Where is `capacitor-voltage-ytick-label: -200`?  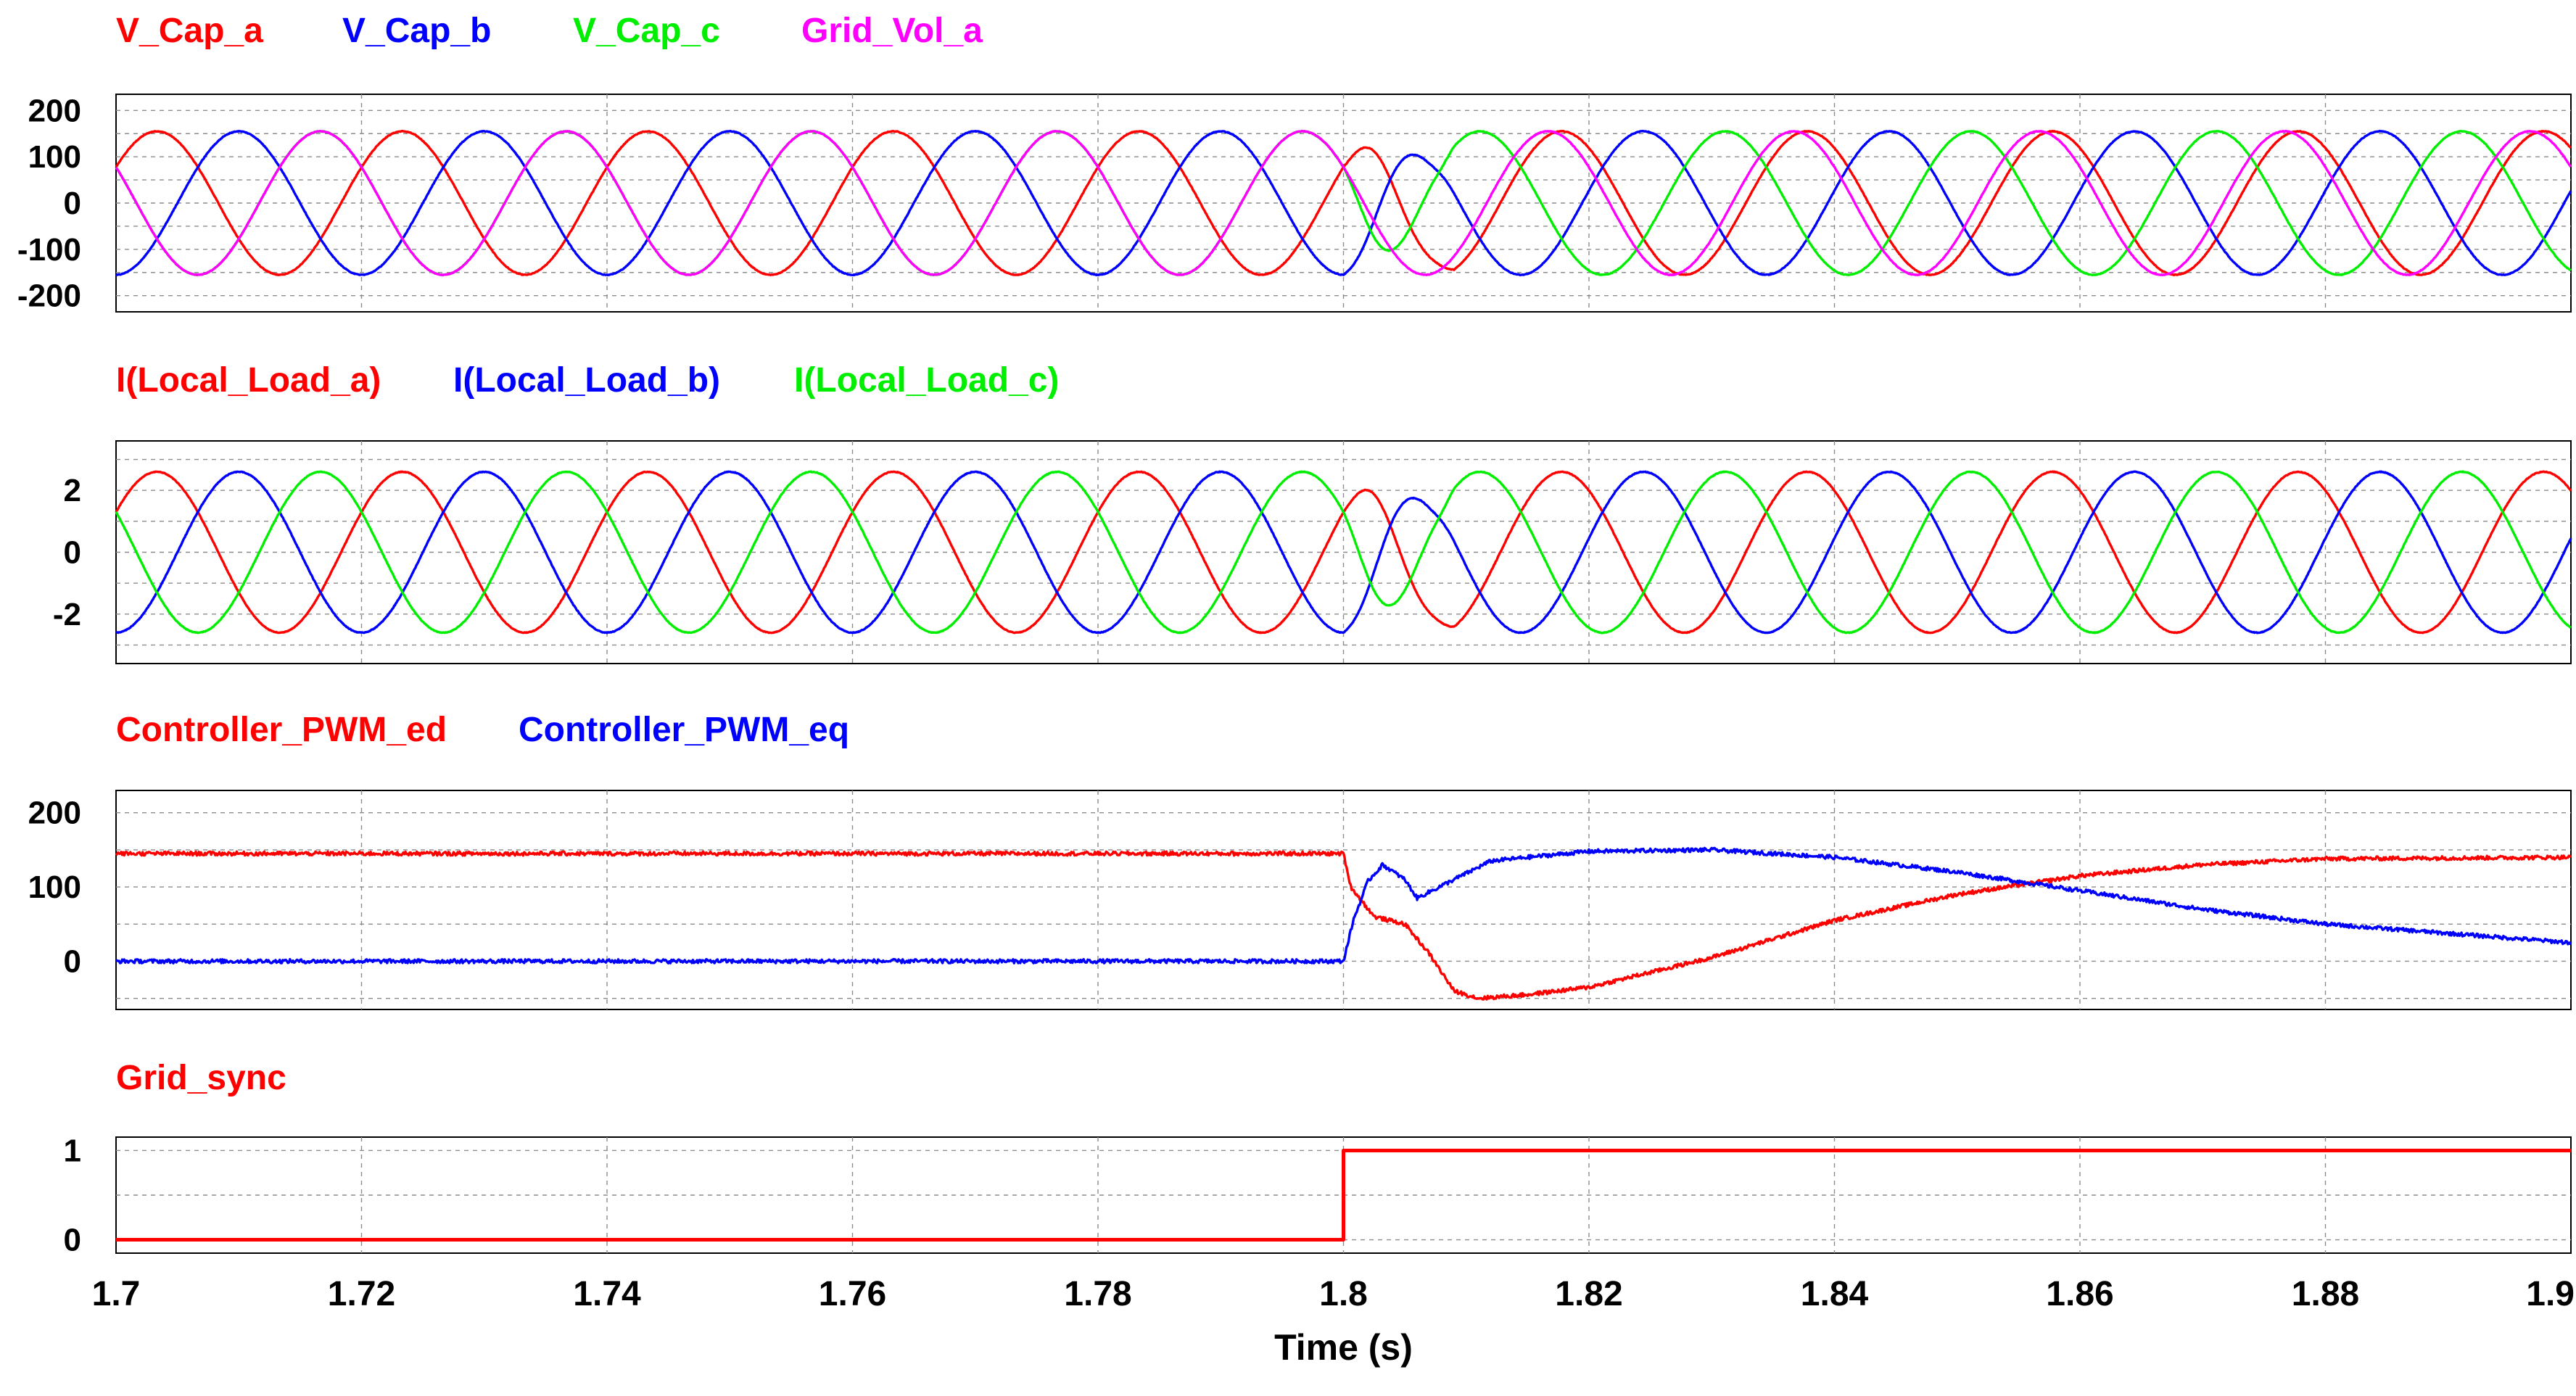
capacitor-voltage-ytick-label: -200 is located at coordinates (49, 296).